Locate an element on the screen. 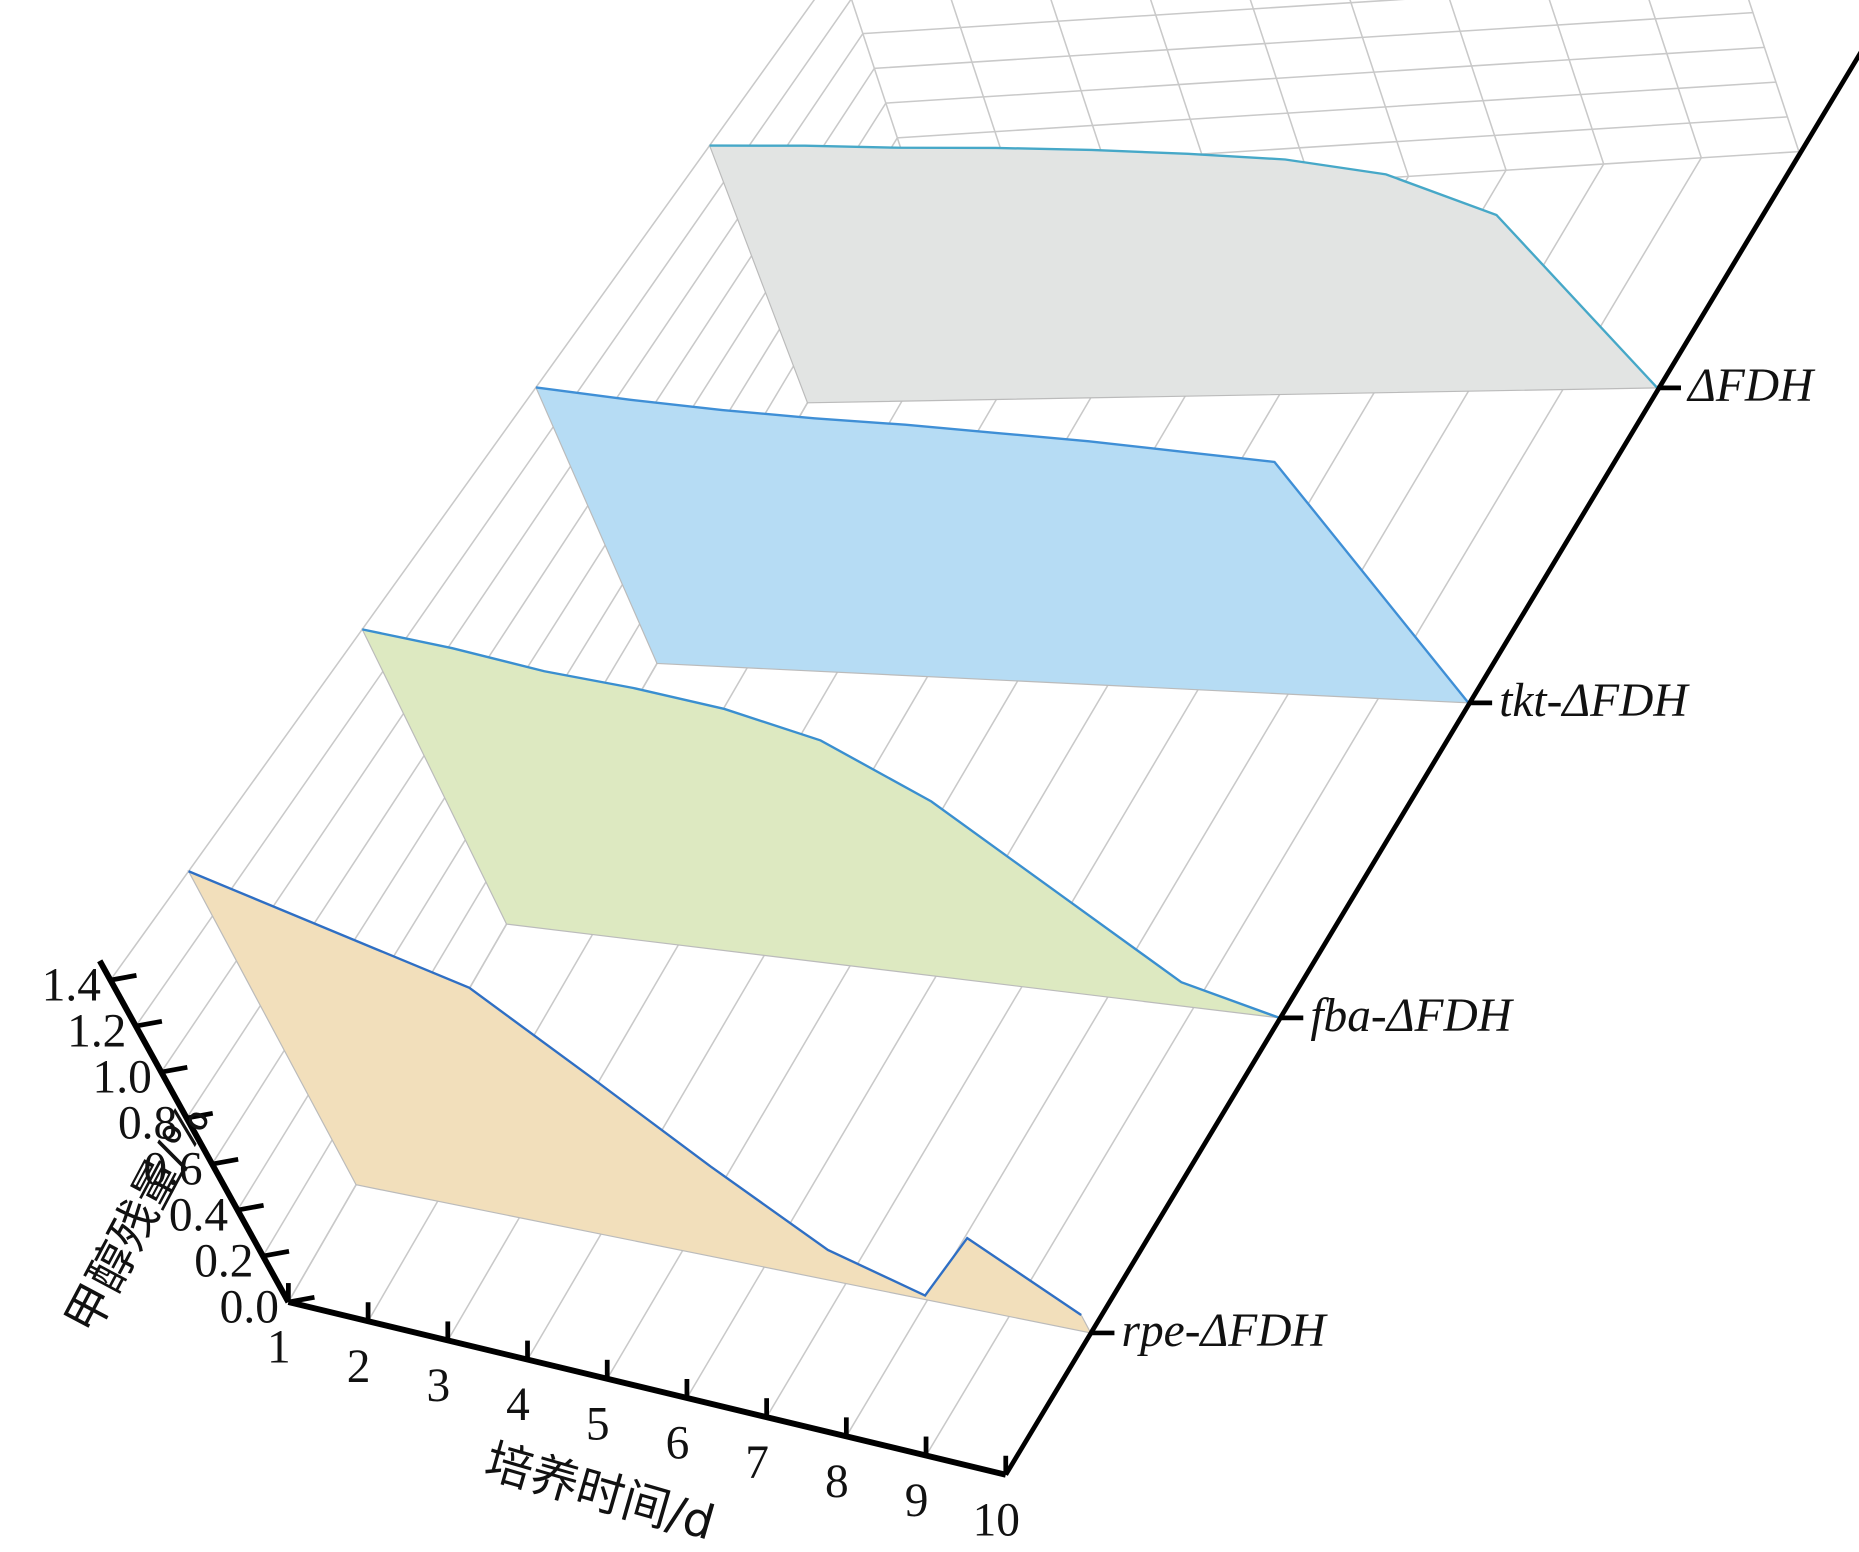 The width and height of the screenshot is (1859, 1552). y-tick-label: 0.2 is located at coordinates (223, 1261).